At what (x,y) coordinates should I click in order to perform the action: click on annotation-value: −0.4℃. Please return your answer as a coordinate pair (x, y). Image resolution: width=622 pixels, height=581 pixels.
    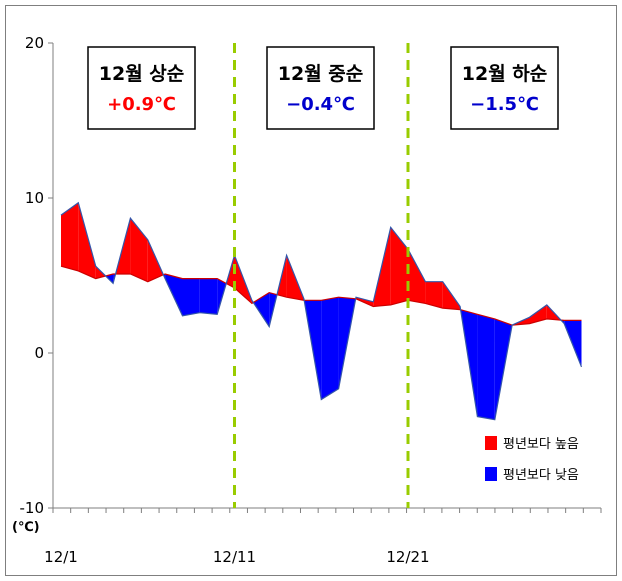
    Looking at the image, I should click on (320, 104).